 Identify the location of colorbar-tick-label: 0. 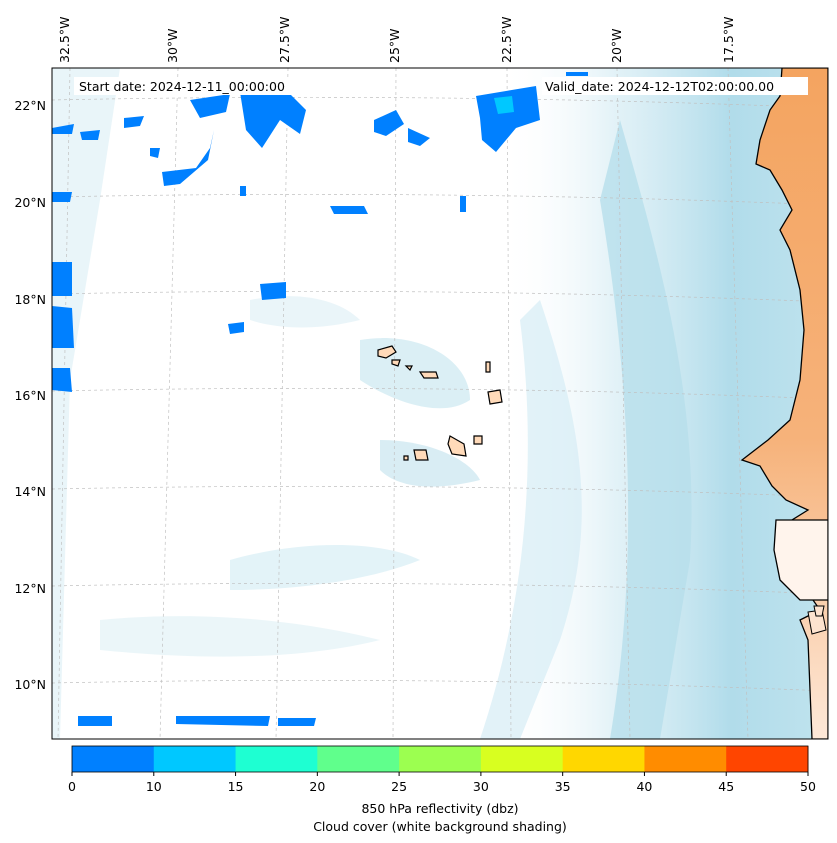
(72, 786).